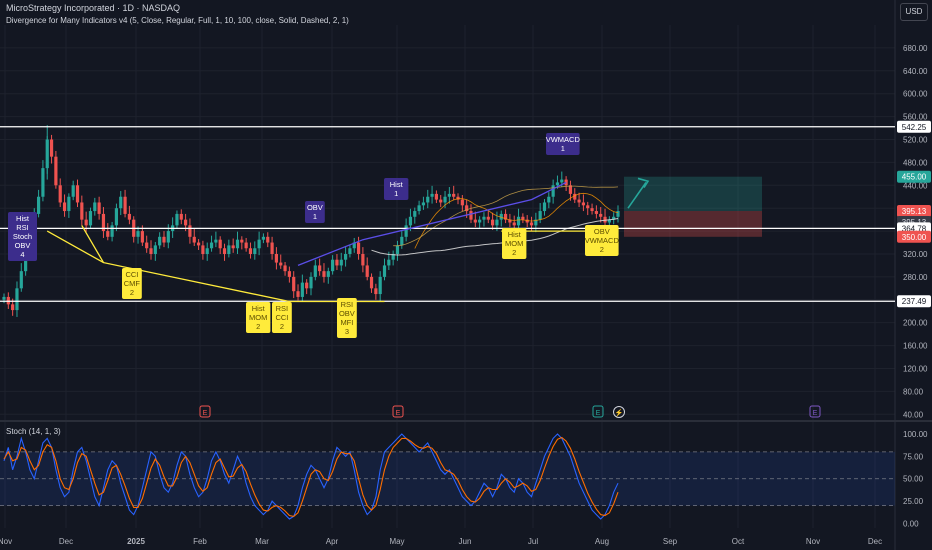 Image resolution: width=932 pixels, height=550 pixels. Describe the element at coordinates (915, 434) in the screenshot. I see `stoch-tick-label: 100.00` at that location.